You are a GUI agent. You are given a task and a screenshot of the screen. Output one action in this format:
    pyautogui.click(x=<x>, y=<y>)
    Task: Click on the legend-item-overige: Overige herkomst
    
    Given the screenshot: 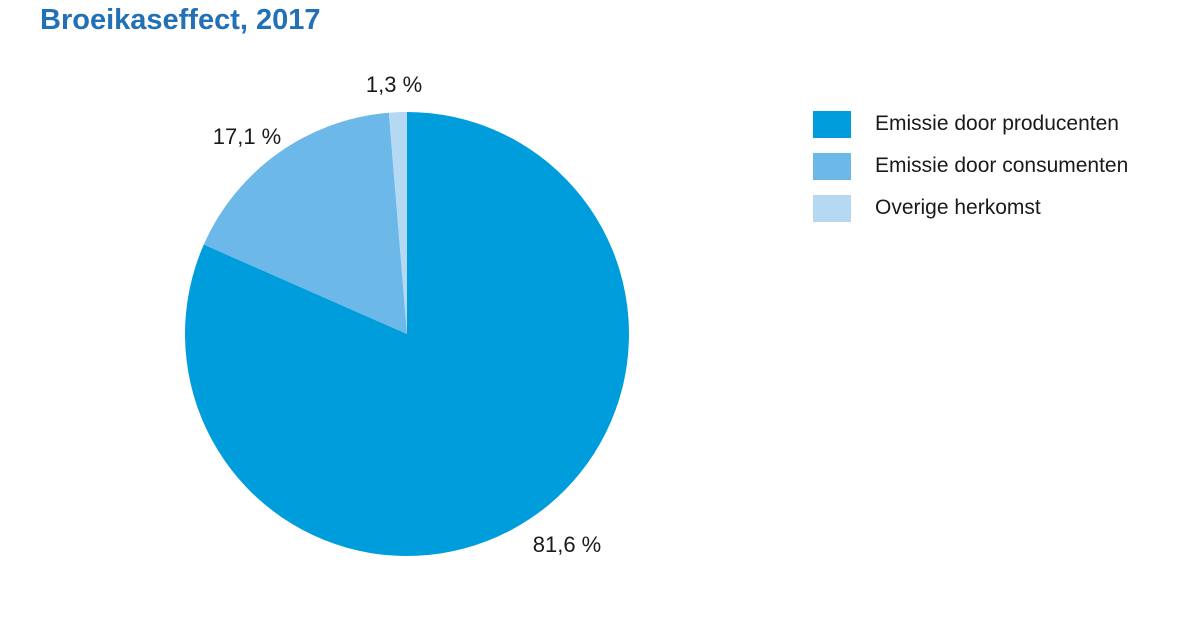 What is the action you would take?
    pyautogui.click(x=970, y=208)
    